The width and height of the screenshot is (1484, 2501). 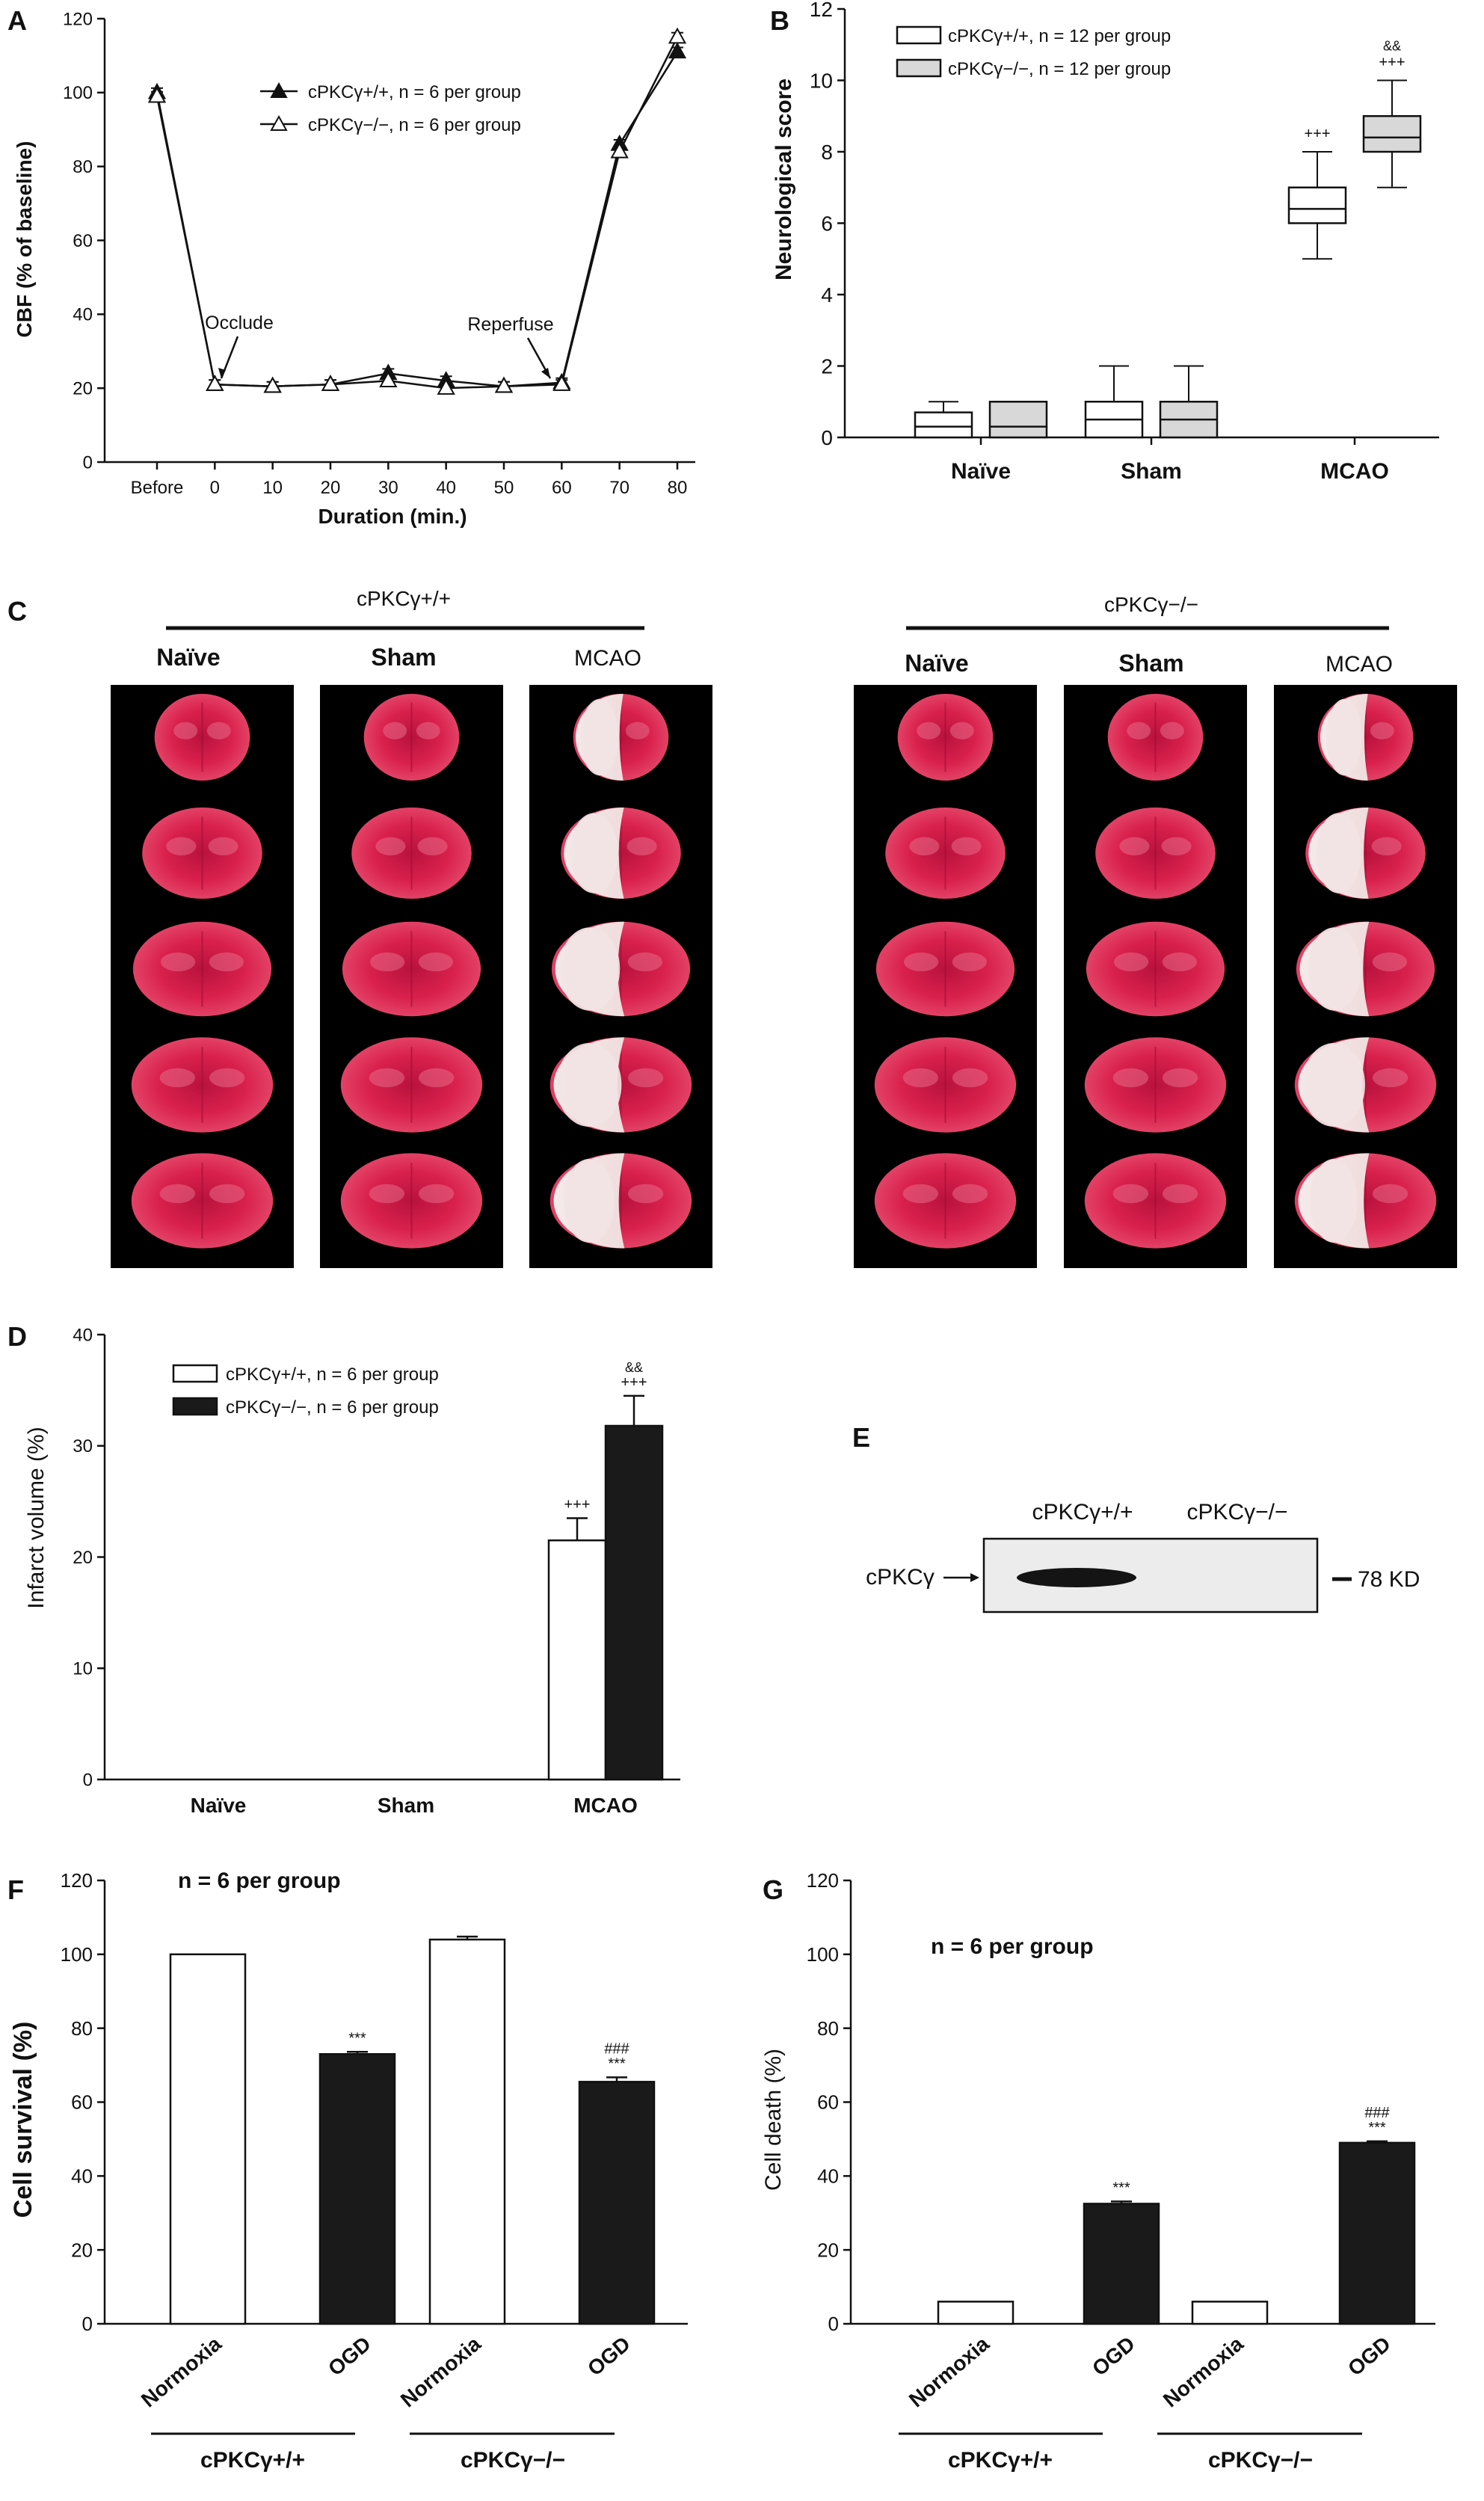 I want to click on panel-d-y-tick-label: 0, so click(x=88, y=1780).